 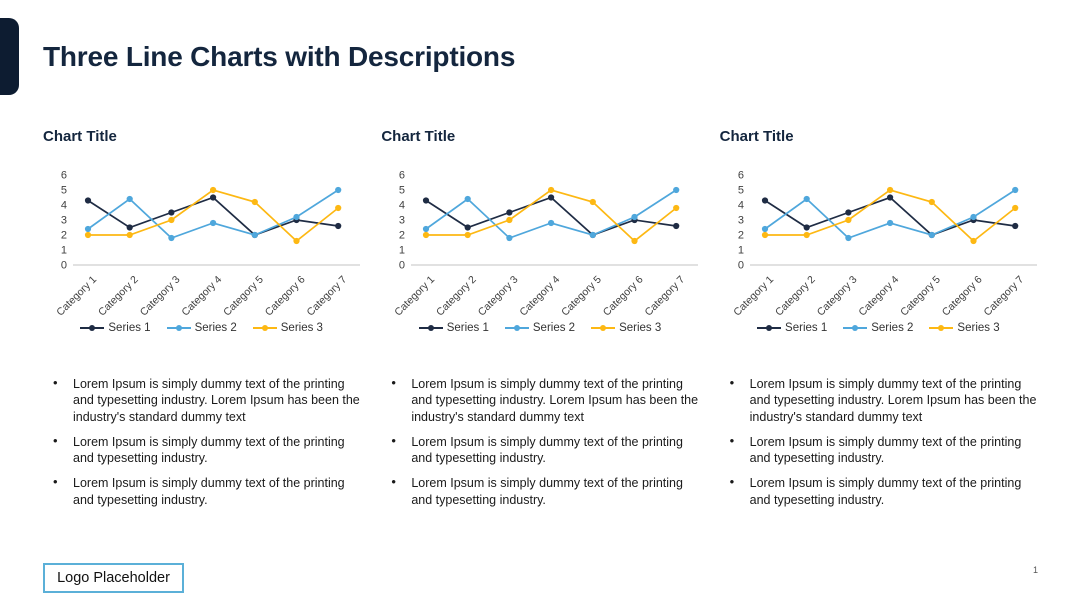 I want to click on y-tick-label: 6, so click(x=741, y=176).